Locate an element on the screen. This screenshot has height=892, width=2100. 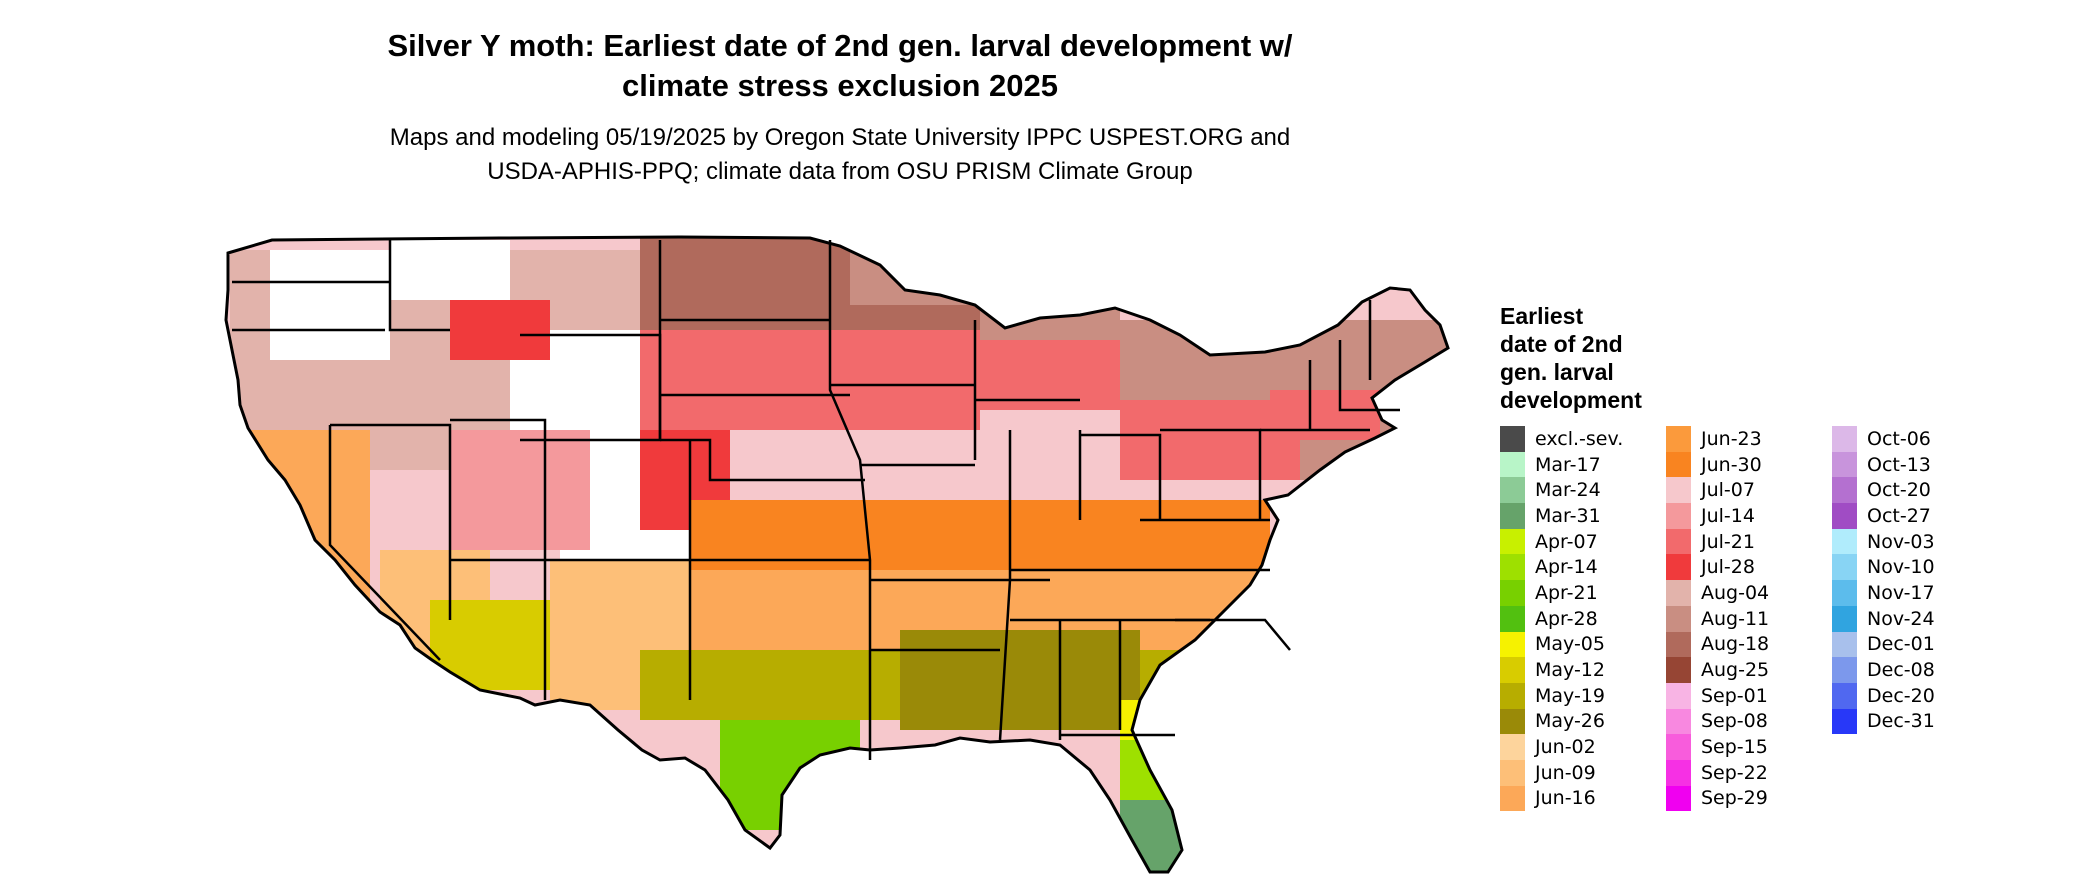
legend-label: Aug-04 is located at coordinates (1735, 592).